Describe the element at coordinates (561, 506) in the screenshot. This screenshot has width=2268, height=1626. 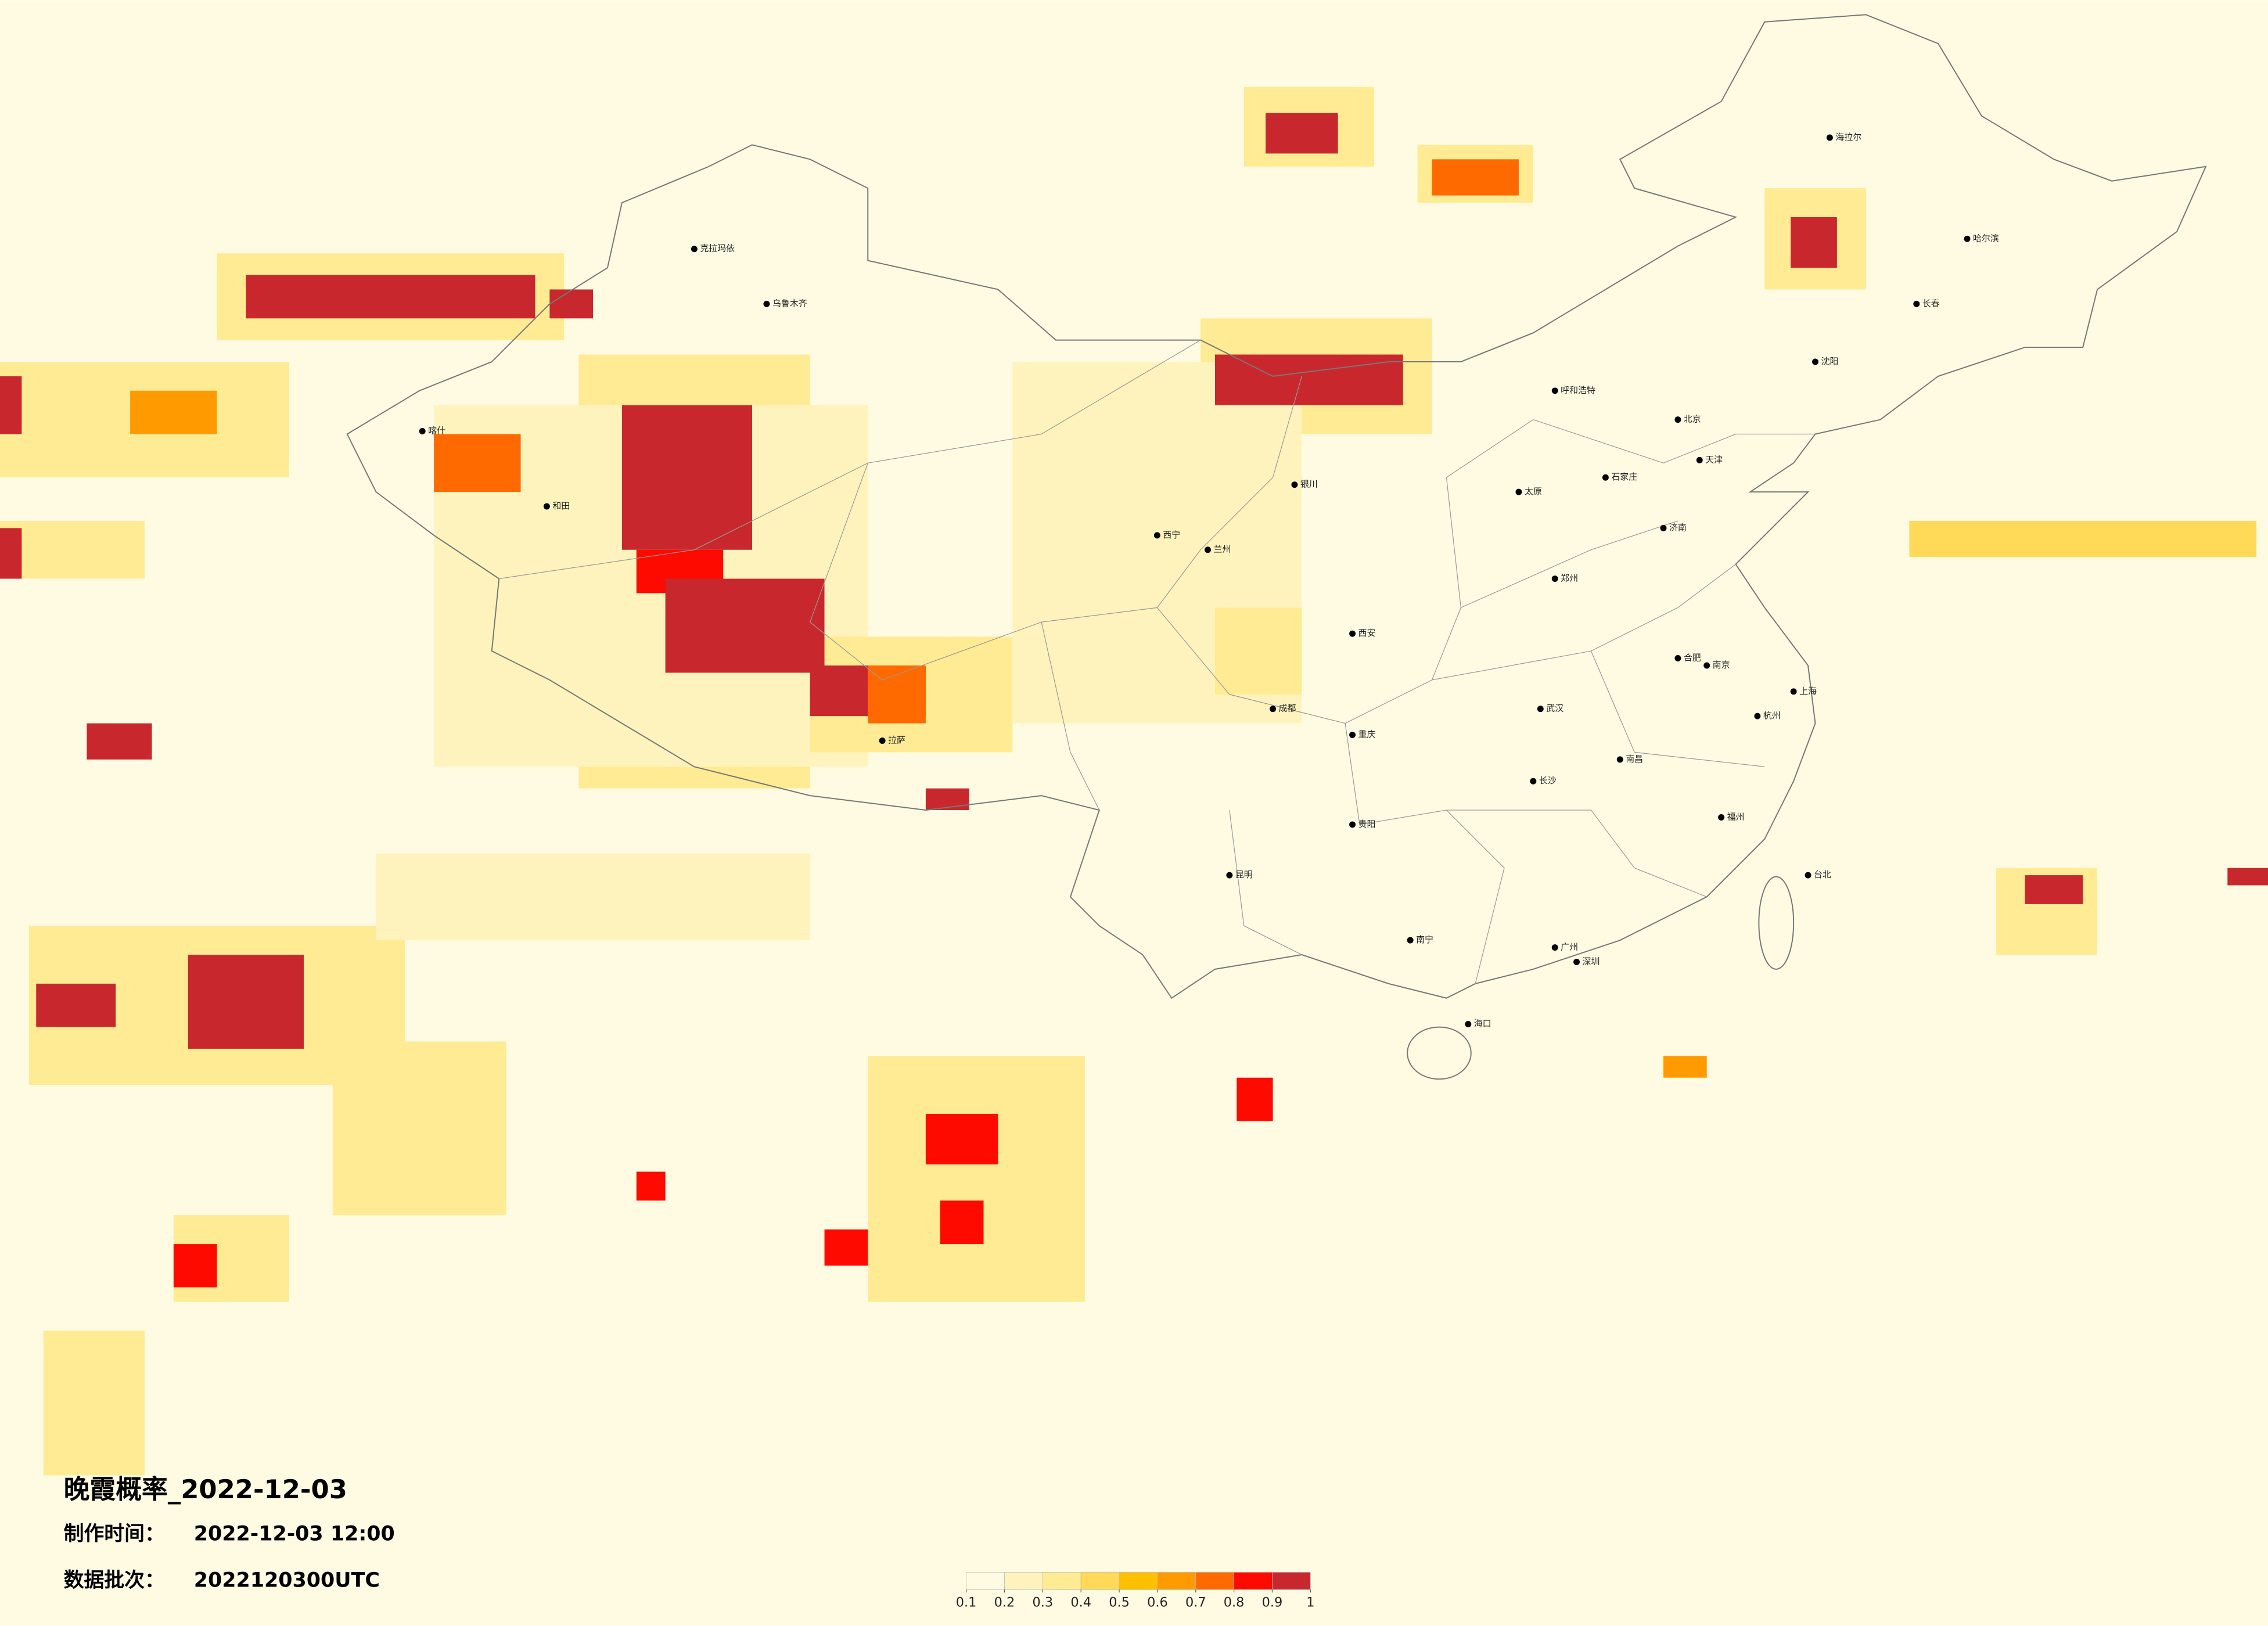
I see `city-label: 和田` at that location.